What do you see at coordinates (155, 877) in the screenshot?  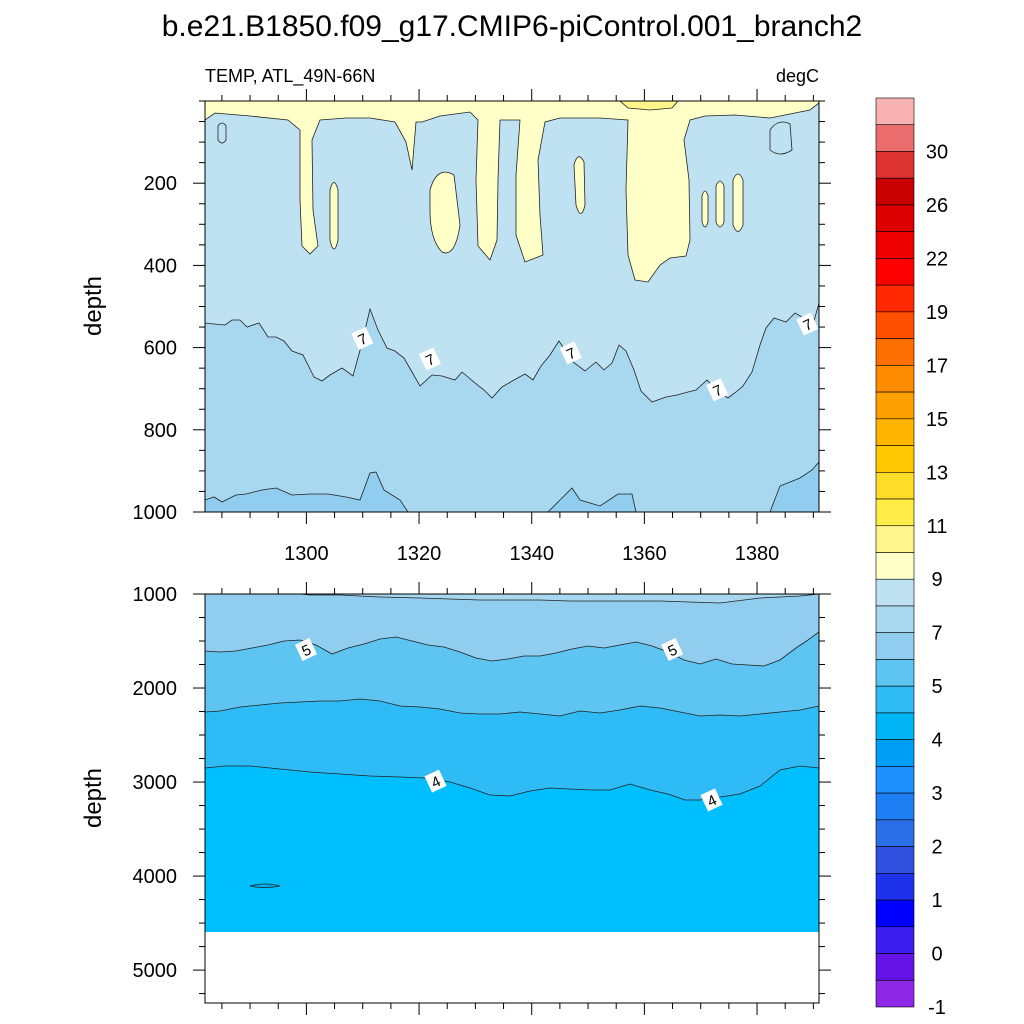 I see `lower-ytick-label: 4000` at bounding box center [155, 877].